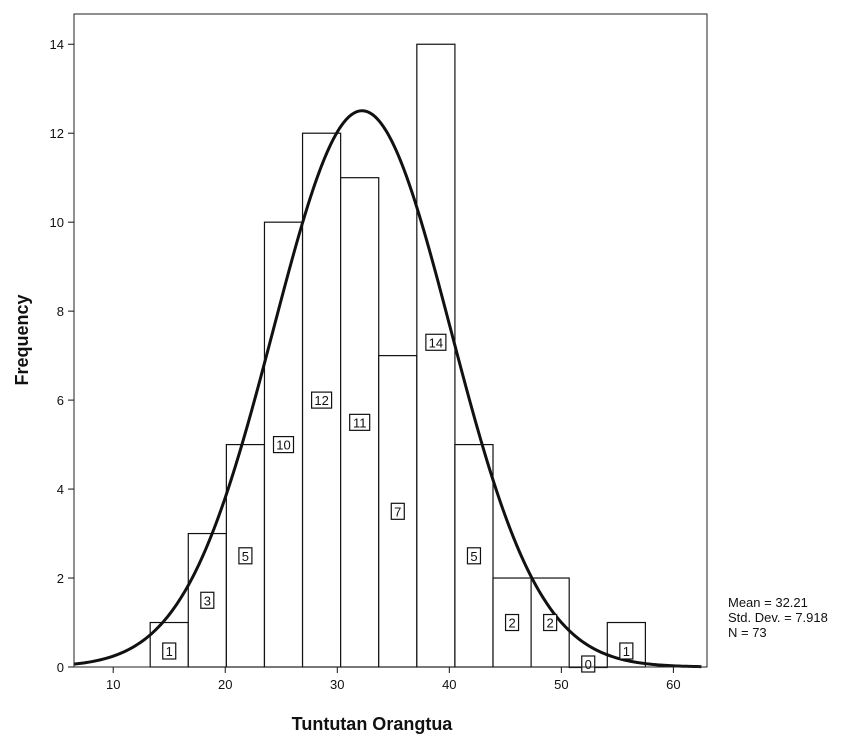 This screenshot has width=858, height=739. I want to click on y-tick-label: 2, so click(60, 578).